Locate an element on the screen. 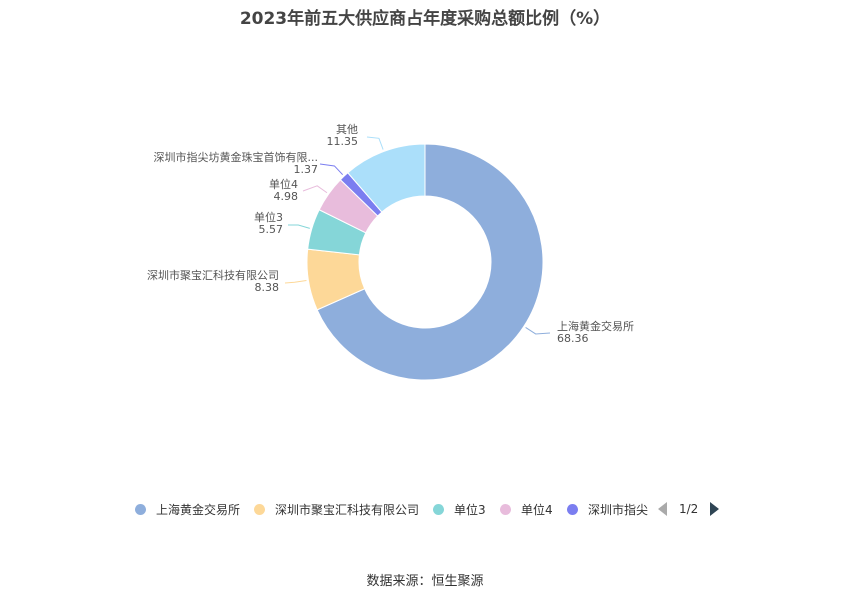 Image resolution: width=850 pixels, height=600 pixels. slice-value-label: 1.37 is located at coordinates (306, 169).